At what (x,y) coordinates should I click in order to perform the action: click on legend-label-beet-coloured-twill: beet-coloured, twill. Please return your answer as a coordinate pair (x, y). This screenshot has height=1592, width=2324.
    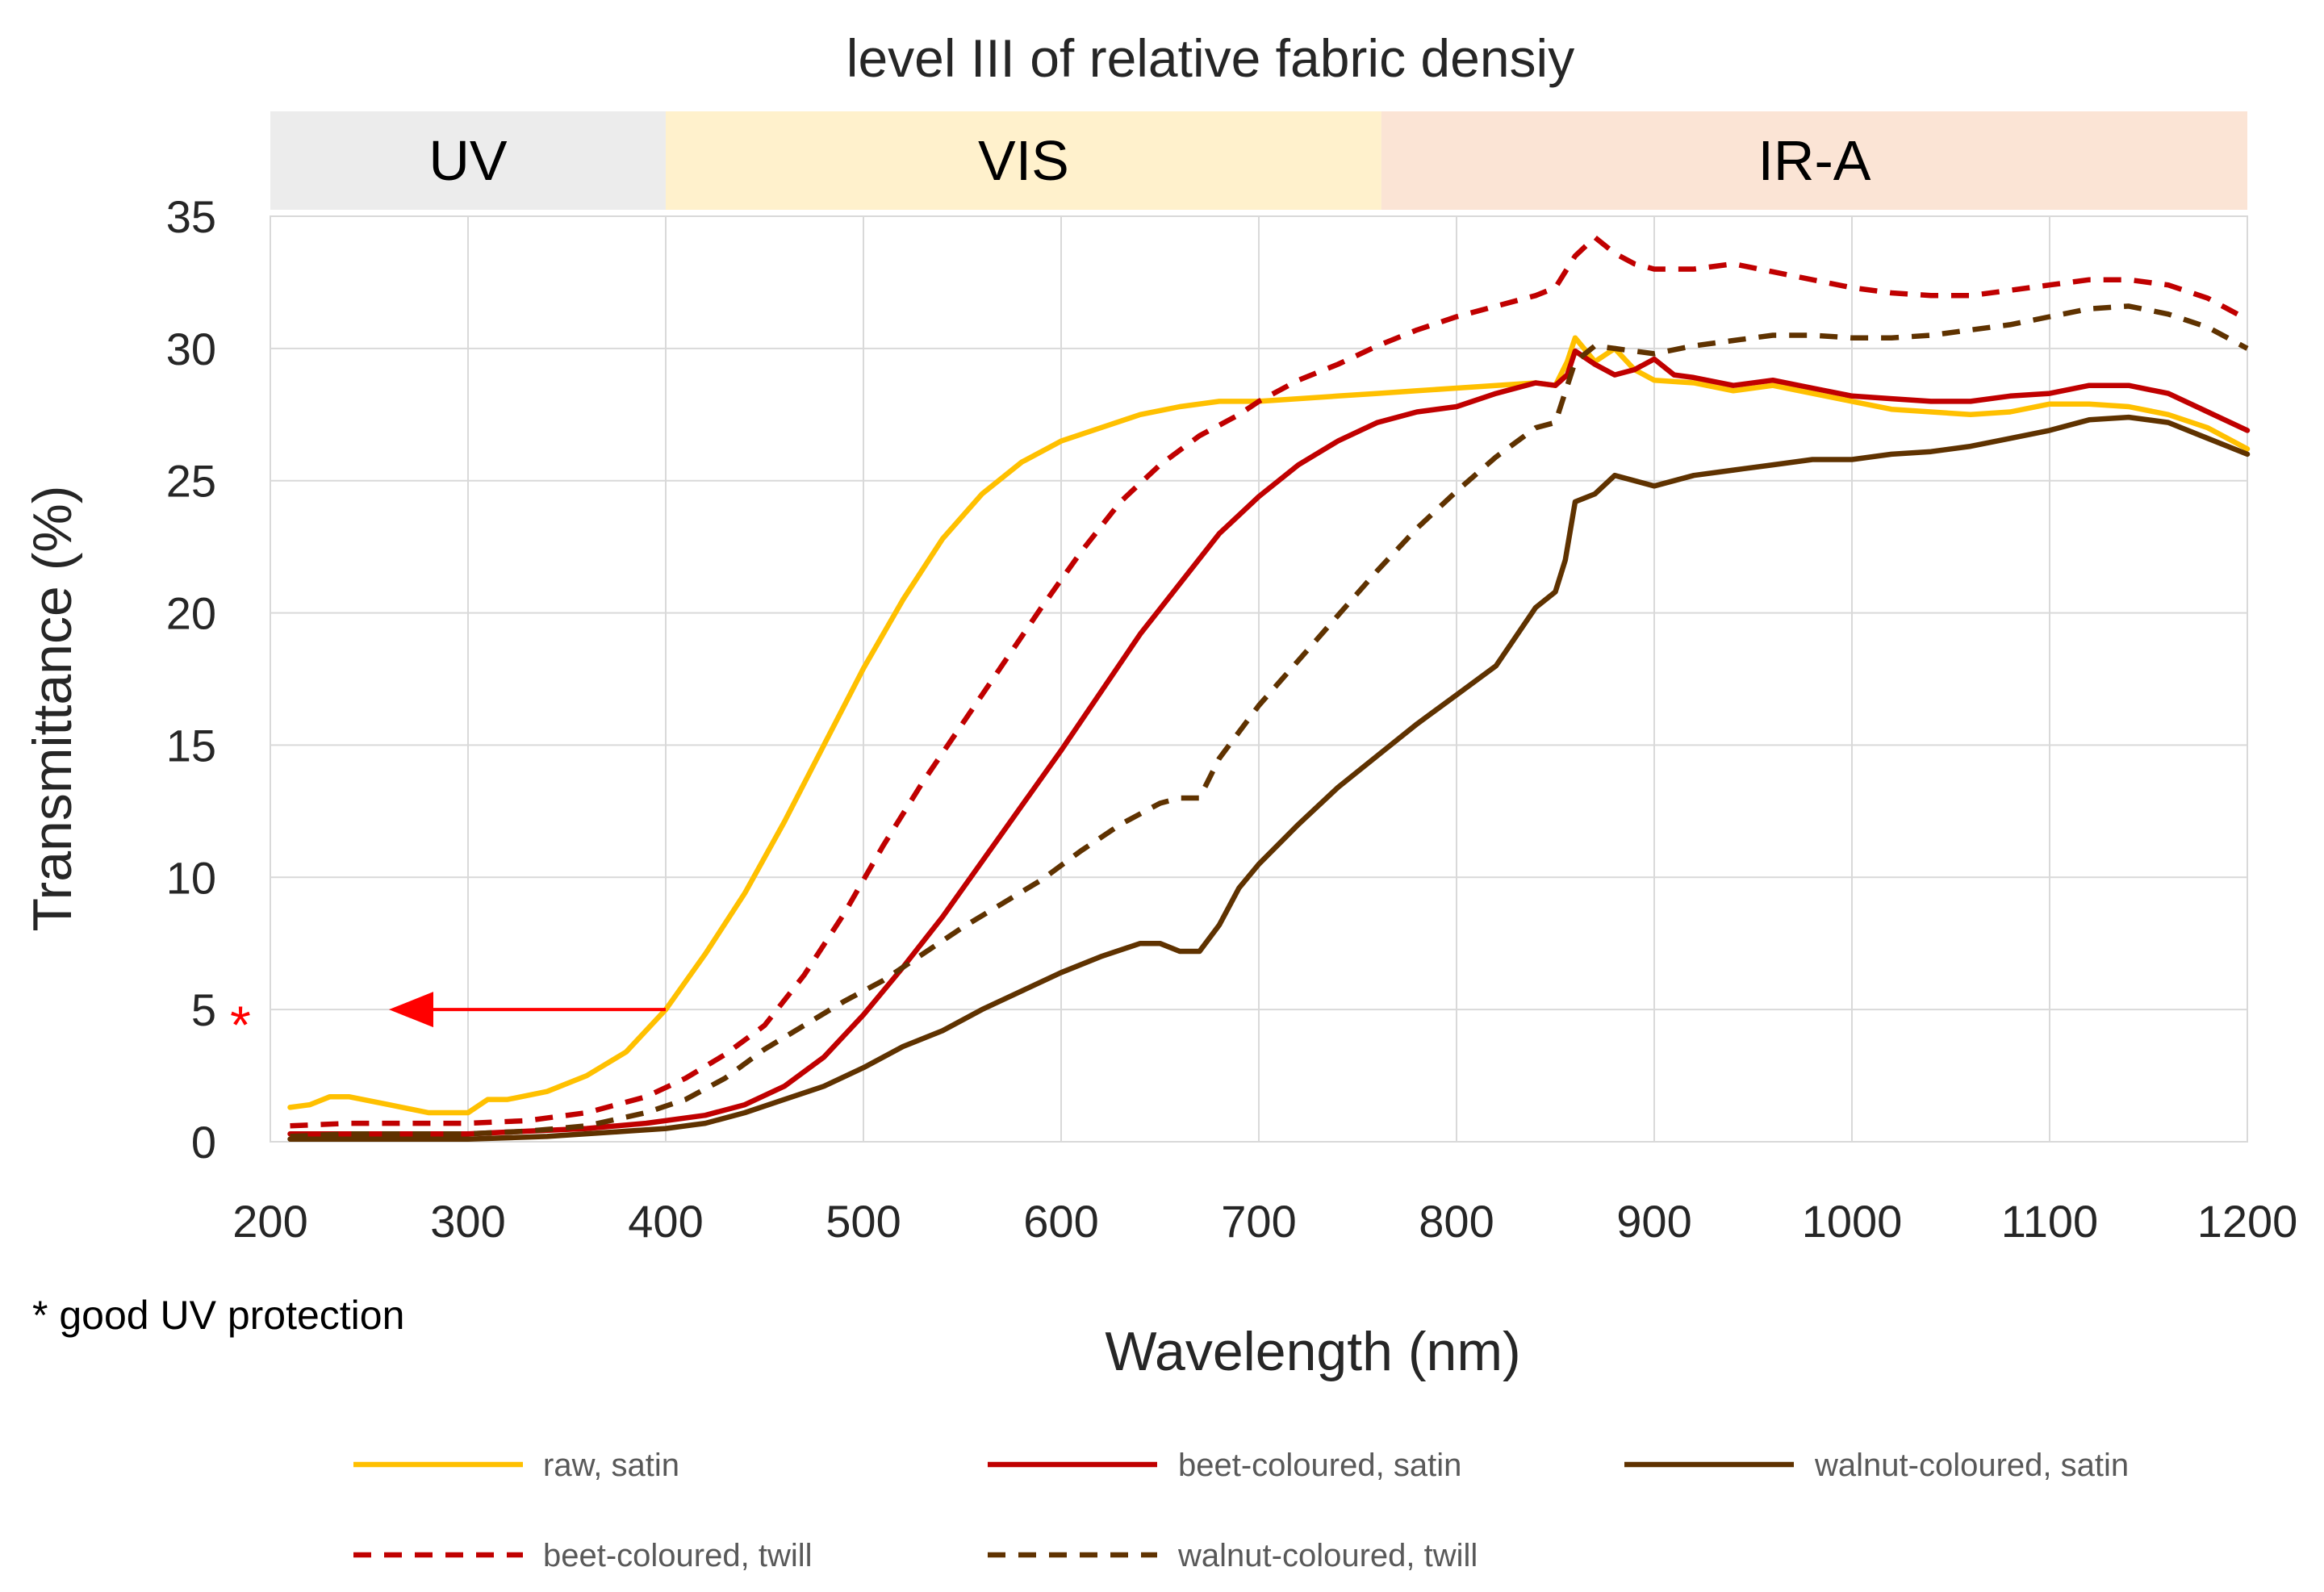
    Looking at the image, I should click on (678, 1555).